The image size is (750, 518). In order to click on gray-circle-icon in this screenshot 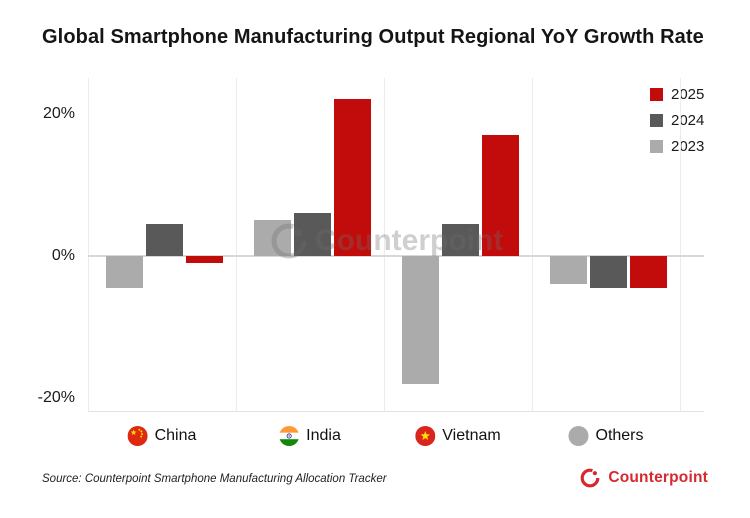, I will do `click(578, 436)`.